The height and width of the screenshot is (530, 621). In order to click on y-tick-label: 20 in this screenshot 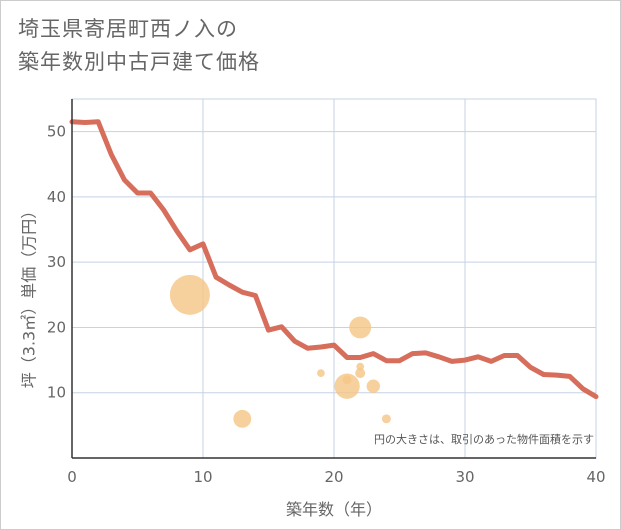, I will do `click(56, 327)`.